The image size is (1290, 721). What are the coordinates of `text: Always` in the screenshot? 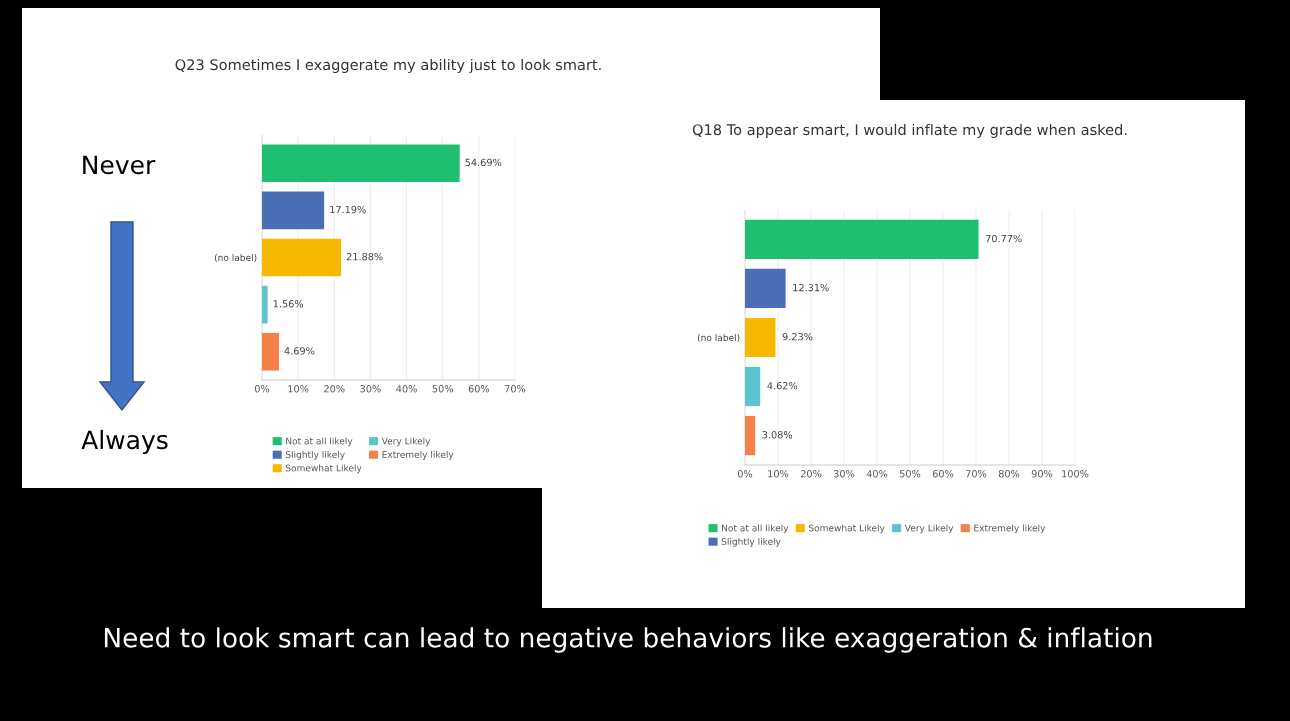 It's located at (124, 442).